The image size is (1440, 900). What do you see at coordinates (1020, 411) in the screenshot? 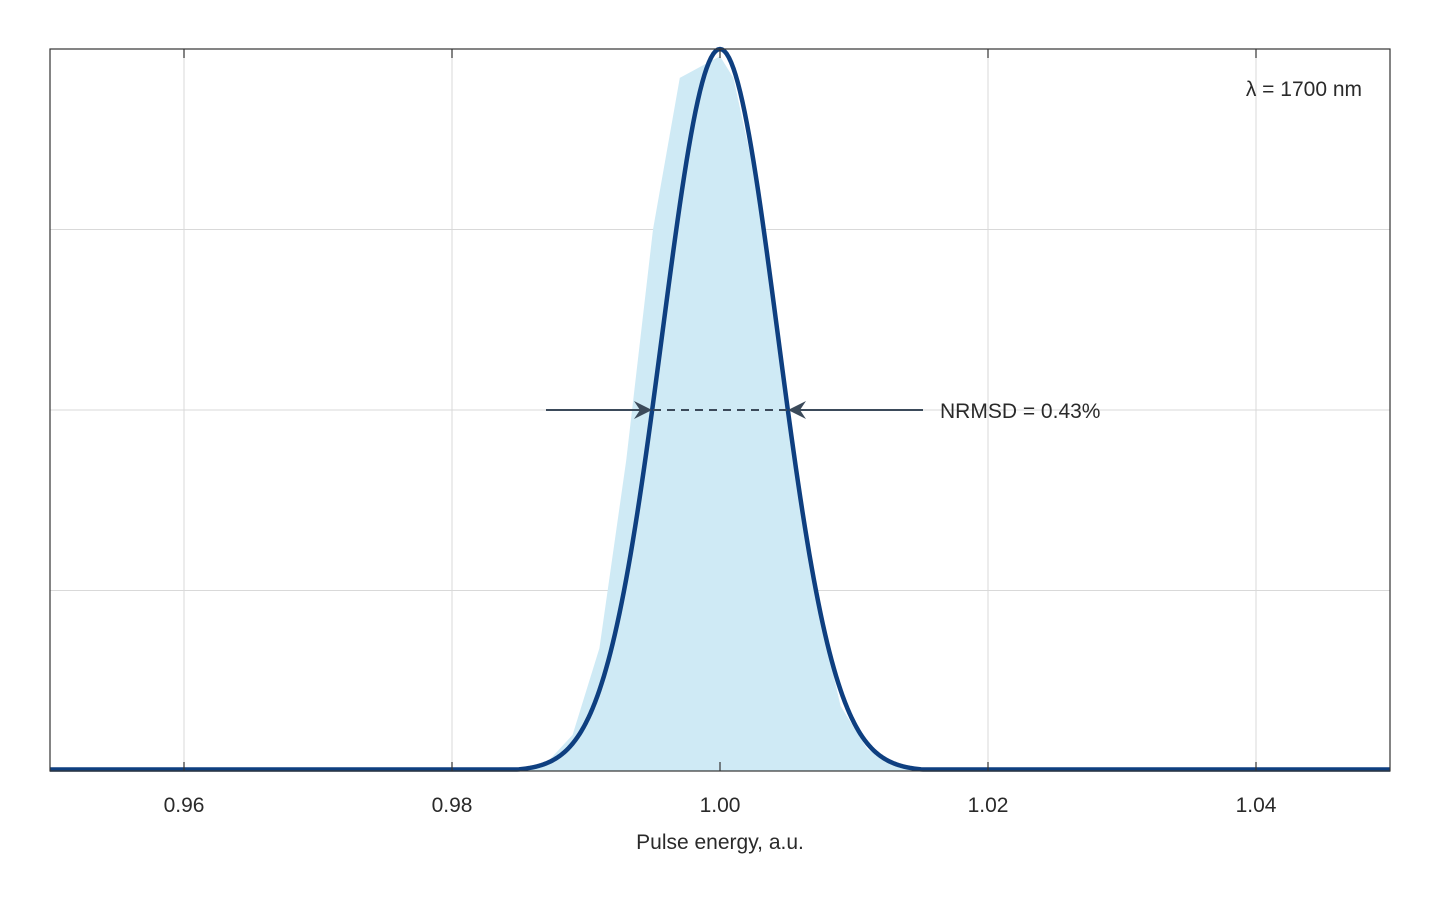
I see `nrmsd-annotation: NRMSD = 0.43%` at bounding box center [1020, 411].